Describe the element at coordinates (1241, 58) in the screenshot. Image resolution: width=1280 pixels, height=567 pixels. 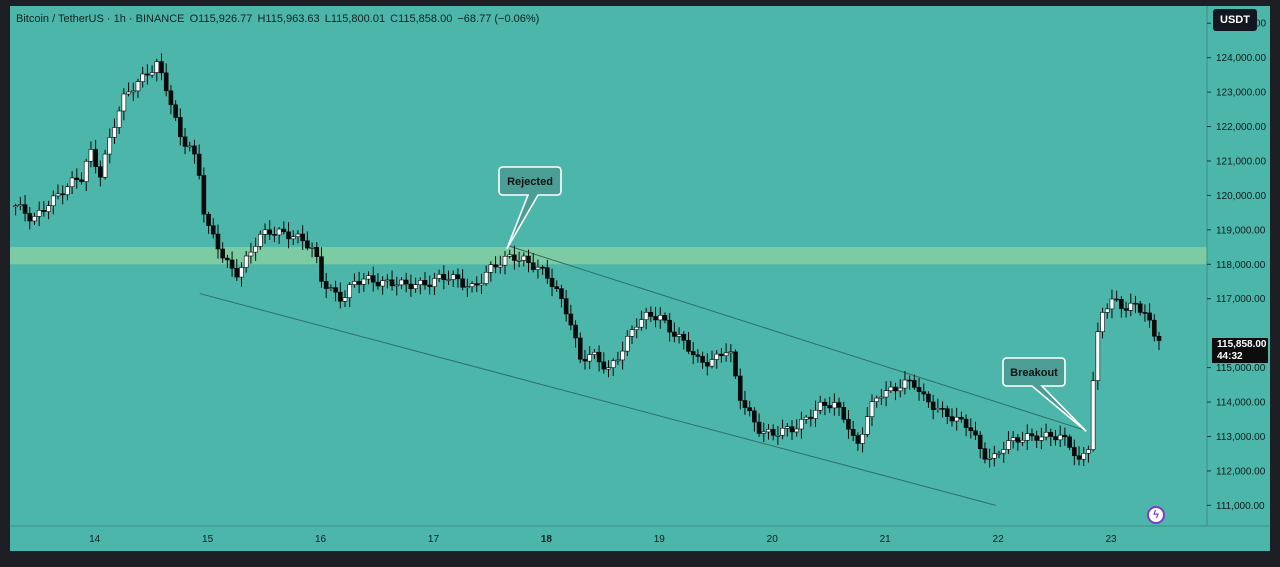
I see `price-tick-label: 124,000.00` at that location.